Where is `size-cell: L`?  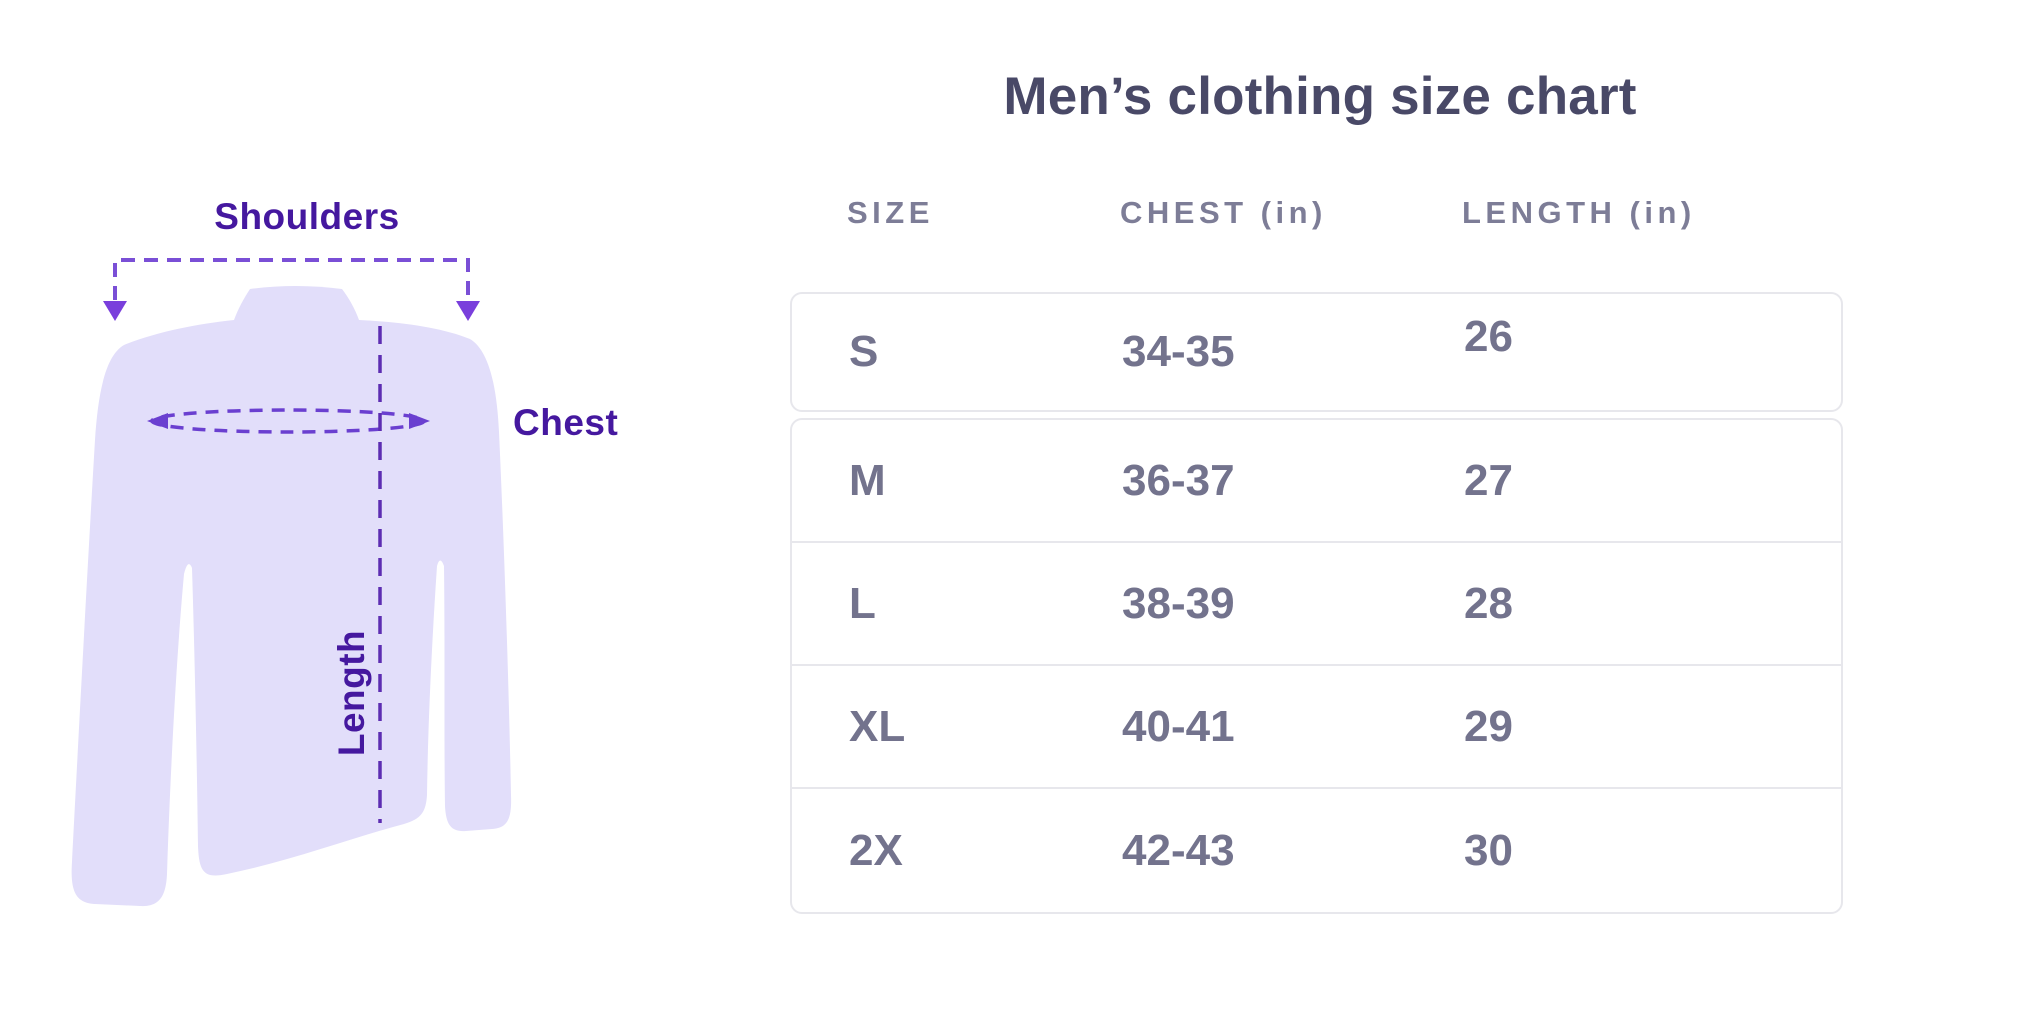 size-cell: L is located at coordinates (862, 603).